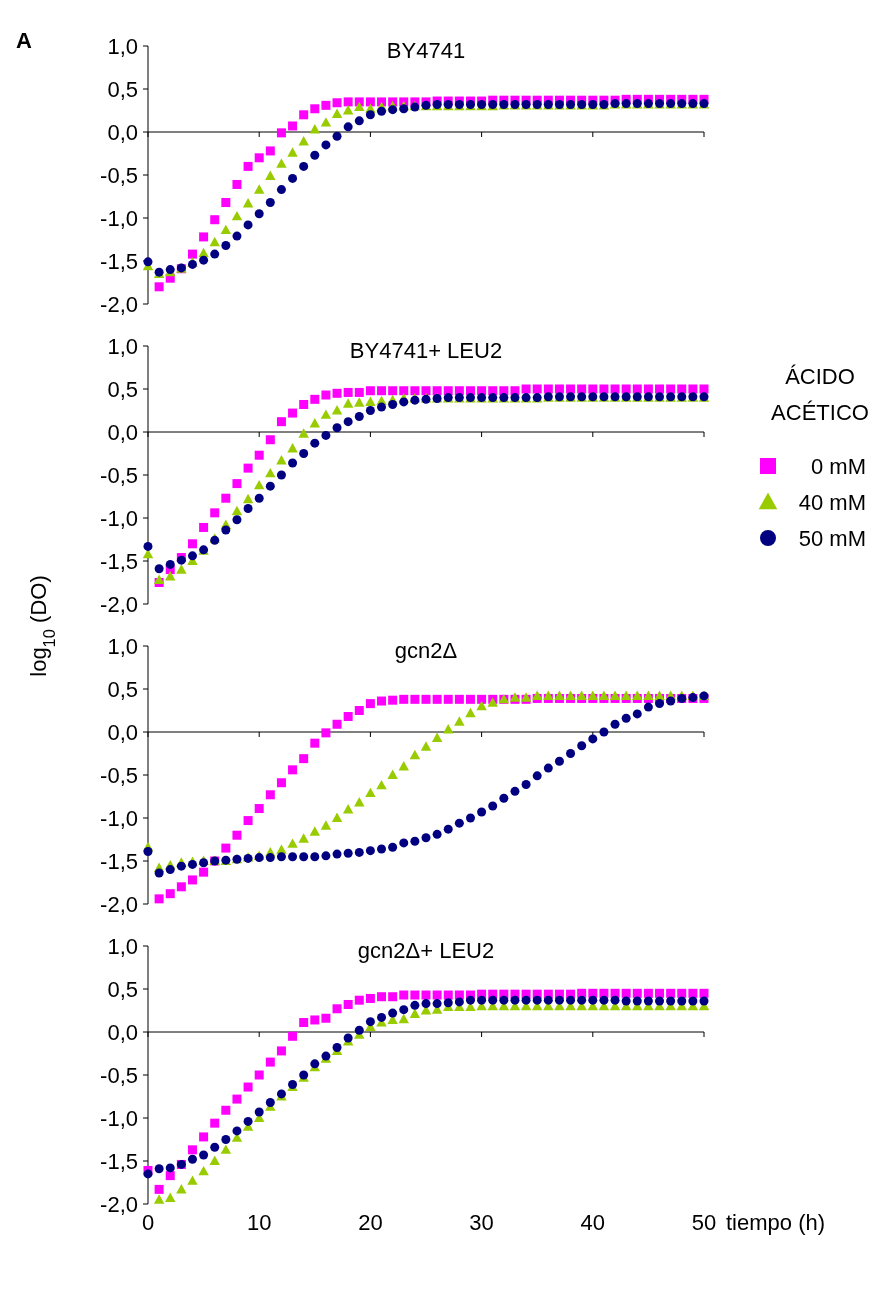 The image size is (884, 1292). What do you see at coordinates (593, 1222) in the screenshot?
I see `x-tick-label: 40` at bounding box center [593, 1222].